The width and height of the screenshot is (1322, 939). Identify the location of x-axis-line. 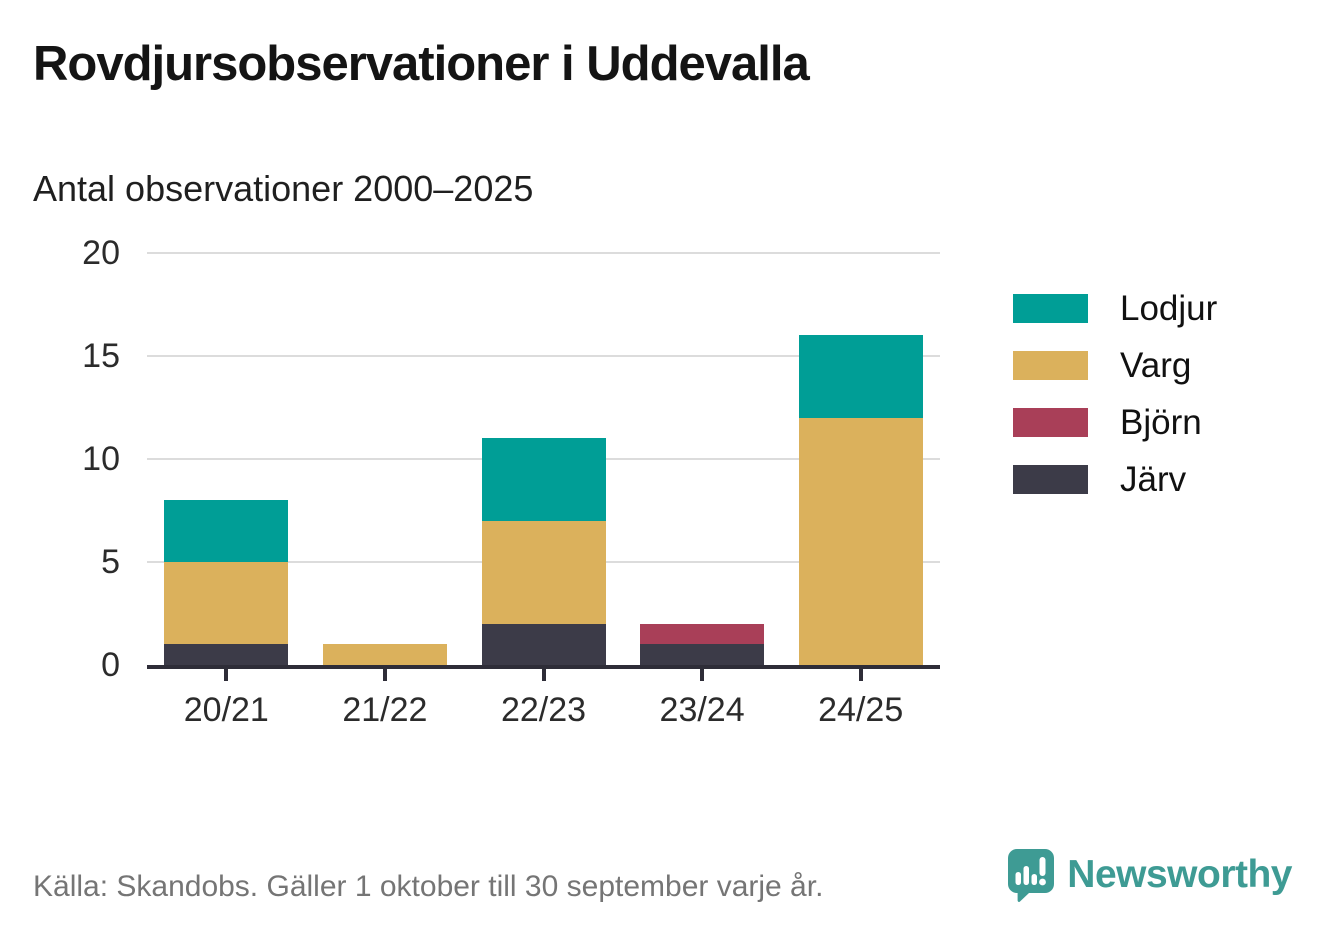
(543, 667).